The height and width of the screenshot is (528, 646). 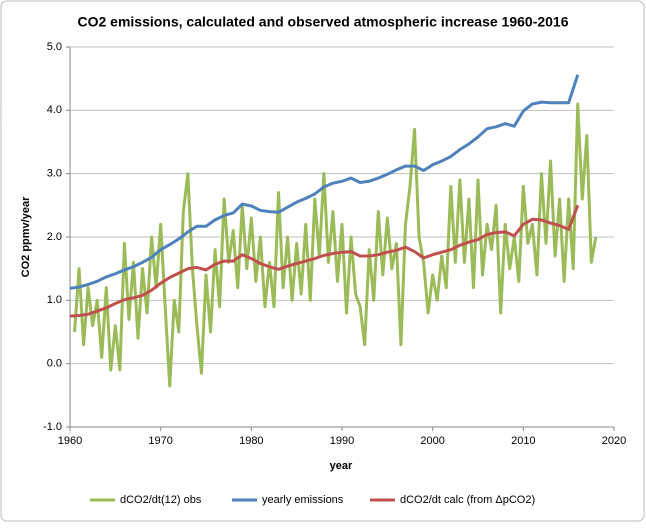 What do you see at coordinates (467, 500) in the screenshot?
I see `legend-label: dCO2/dt calc (from ΔpCO2)` at bounding box center [467, 500].